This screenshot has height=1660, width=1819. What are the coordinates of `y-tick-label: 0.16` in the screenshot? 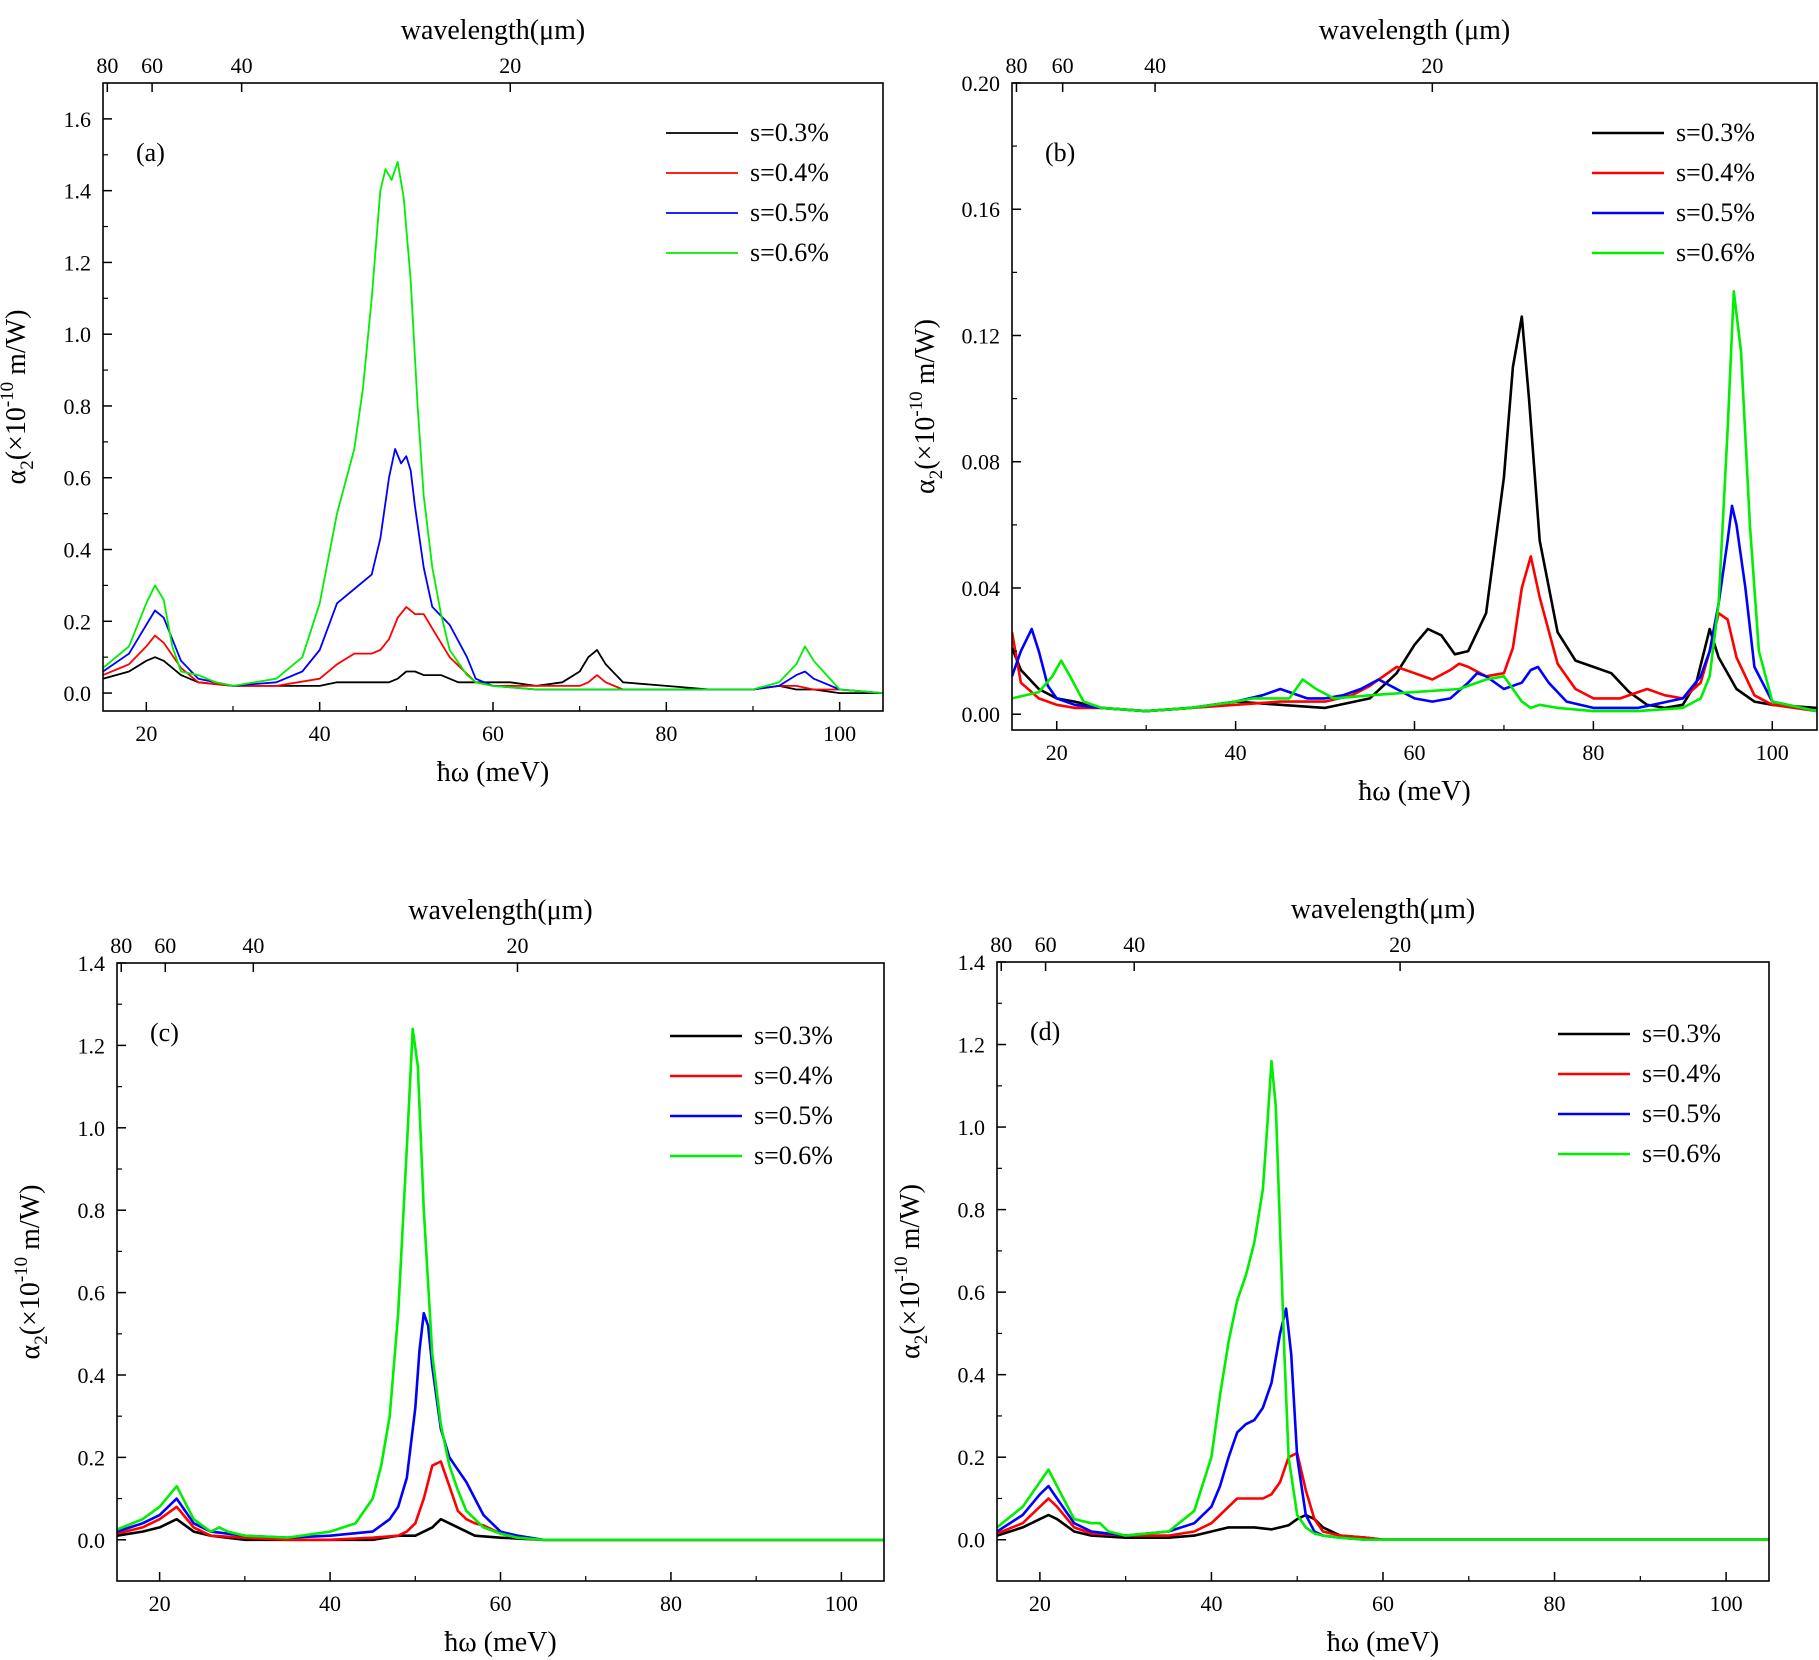 It's located at (981, 209).